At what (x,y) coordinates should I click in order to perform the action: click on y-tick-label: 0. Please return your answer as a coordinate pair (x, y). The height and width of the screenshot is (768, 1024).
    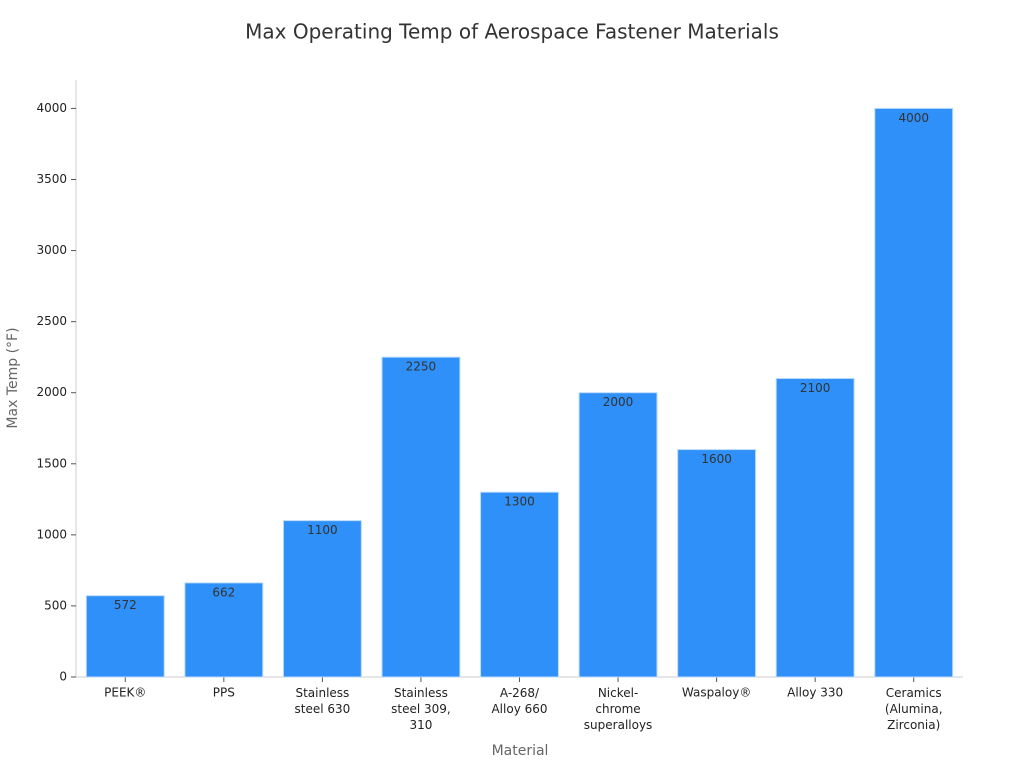
    Looking at the image, I should click on (63, 677).